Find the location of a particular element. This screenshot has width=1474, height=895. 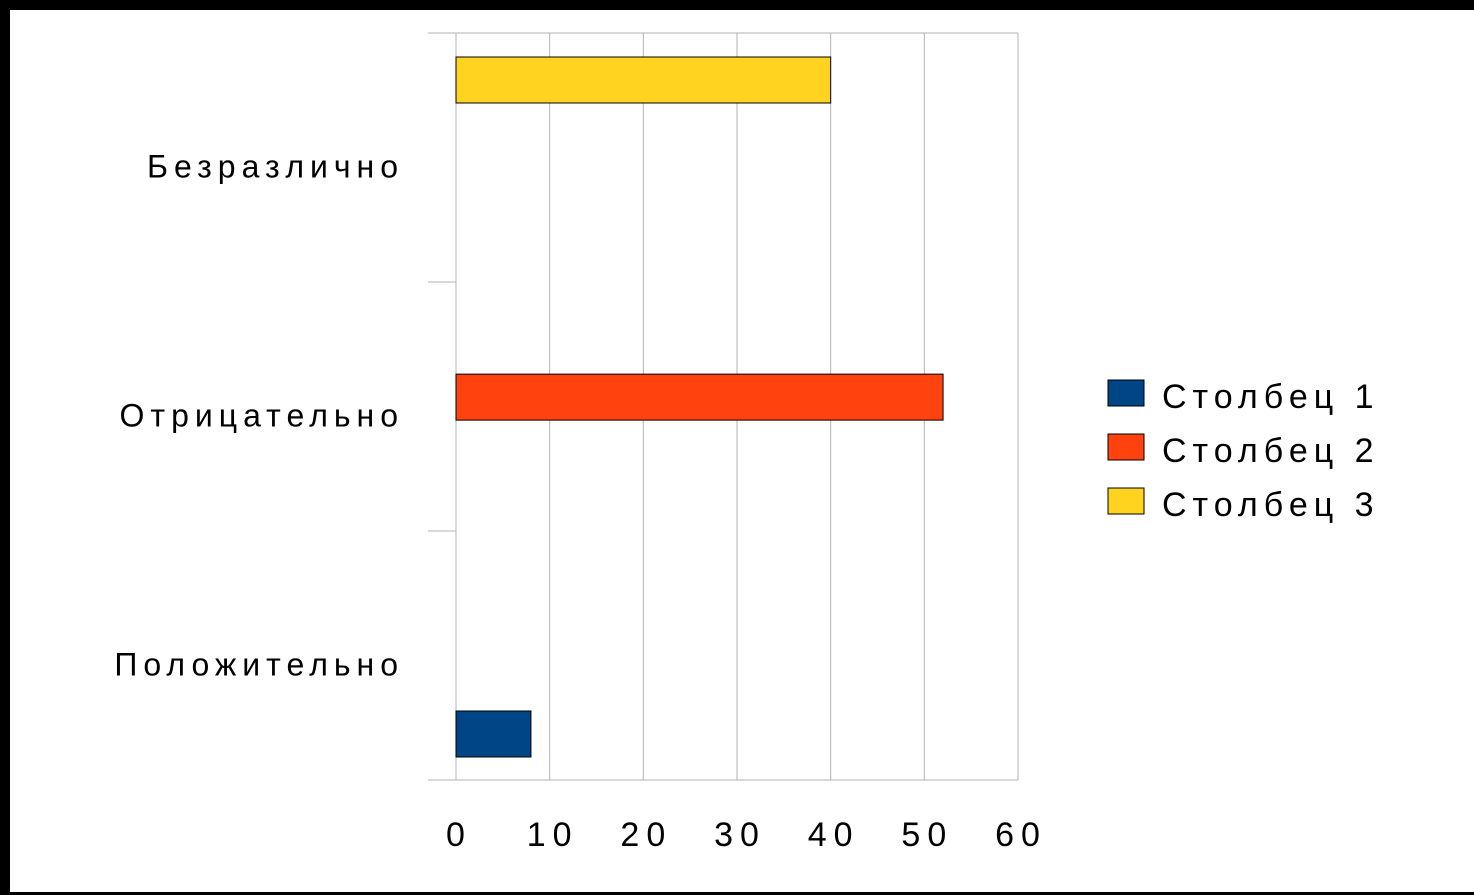

category-label: Безразлично is located at coordinates (275, 166).